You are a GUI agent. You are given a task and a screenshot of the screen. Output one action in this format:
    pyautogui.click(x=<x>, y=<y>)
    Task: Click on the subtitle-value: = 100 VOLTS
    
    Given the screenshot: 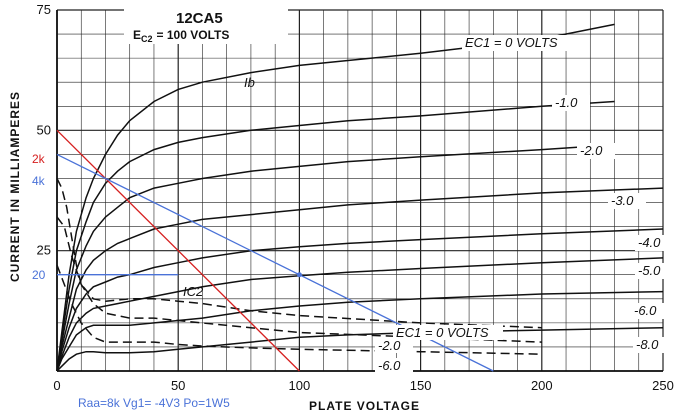 What is the action you would take?
    pyautogui.click(x=193, y=35)
    